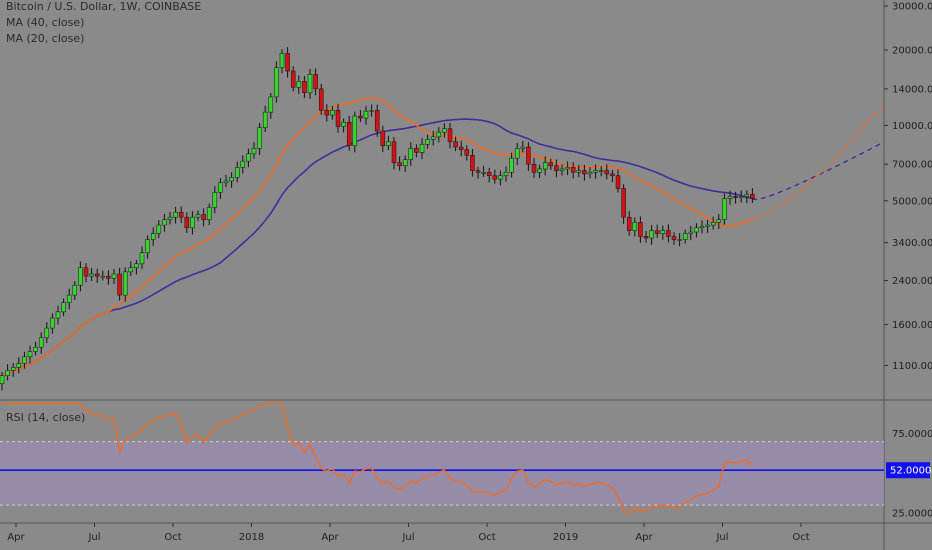  What do you see at coordinates (408, 533) in the screenshot?
I see `time-axis: Apr Jul Oct 2018 Apr Jul Oct 2019 Apr Jul Oct` at bounding box center [408, 533].